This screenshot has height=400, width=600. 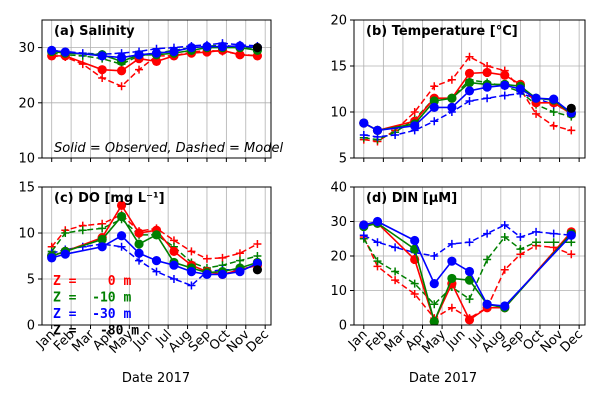 I want to click on legend-entry: Z = -10 m, so click(x=92, y=298).